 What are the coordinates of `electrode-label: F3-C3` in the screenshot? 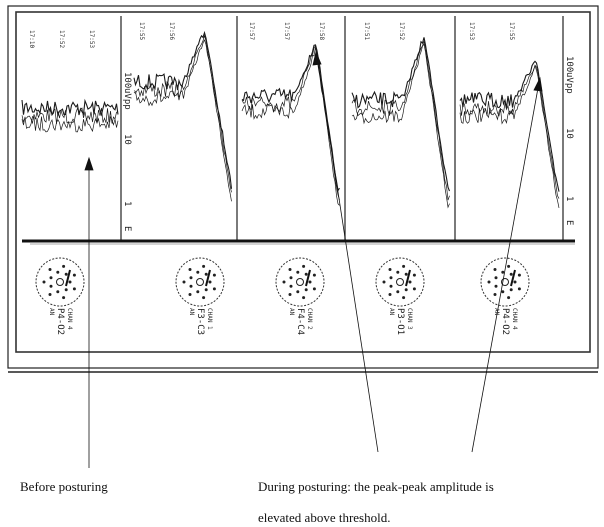 It's located at (200, 321).